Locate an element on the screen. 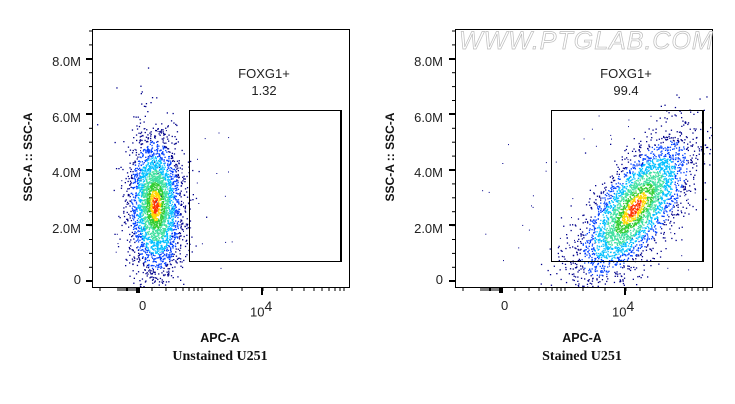 The width and height of the screenshot is (735, 404). plot-caption: Stained U251 is located at coordinates (582, 356).